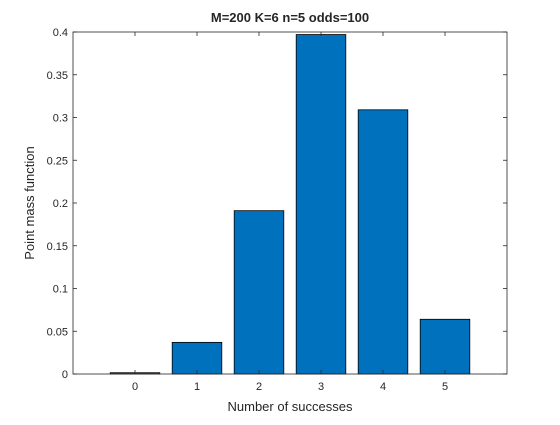 This screenshot has width=560, height=425. Describe the element at coordinates (290, 17) in the screenshot. I see `chart-title: M=200 K=6 n=5 odds=100` at that location.